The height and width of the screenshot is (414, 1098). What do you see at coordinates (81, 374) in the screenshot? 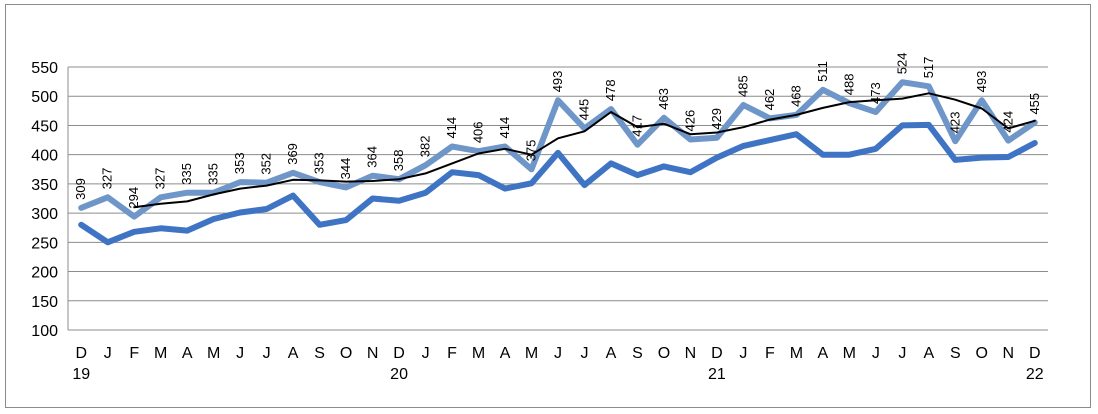
I see `x-year-label: 19` at bounding box center [81, 374].